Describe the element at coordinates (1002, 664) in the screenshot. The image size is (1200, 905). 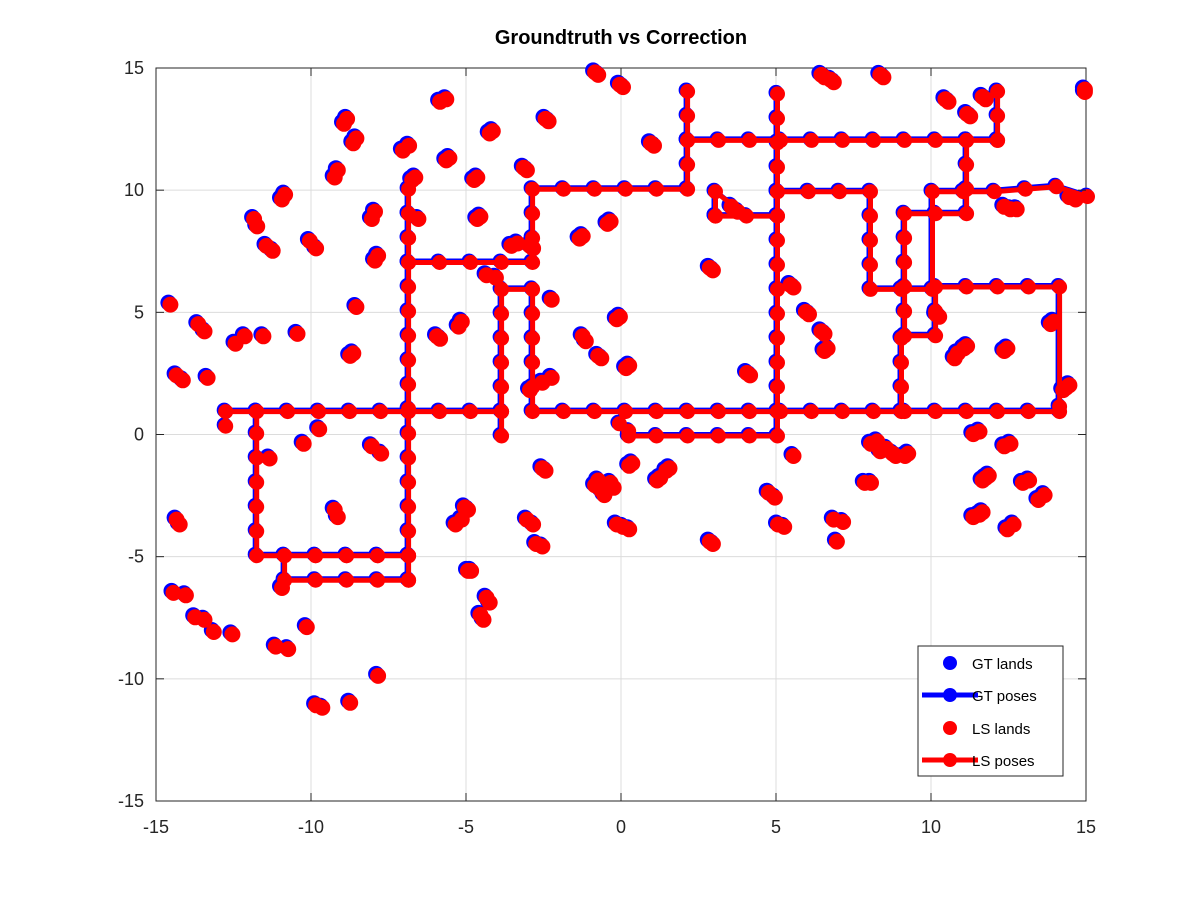
I see `legend-label-gt-lands: GT lands` at that location.